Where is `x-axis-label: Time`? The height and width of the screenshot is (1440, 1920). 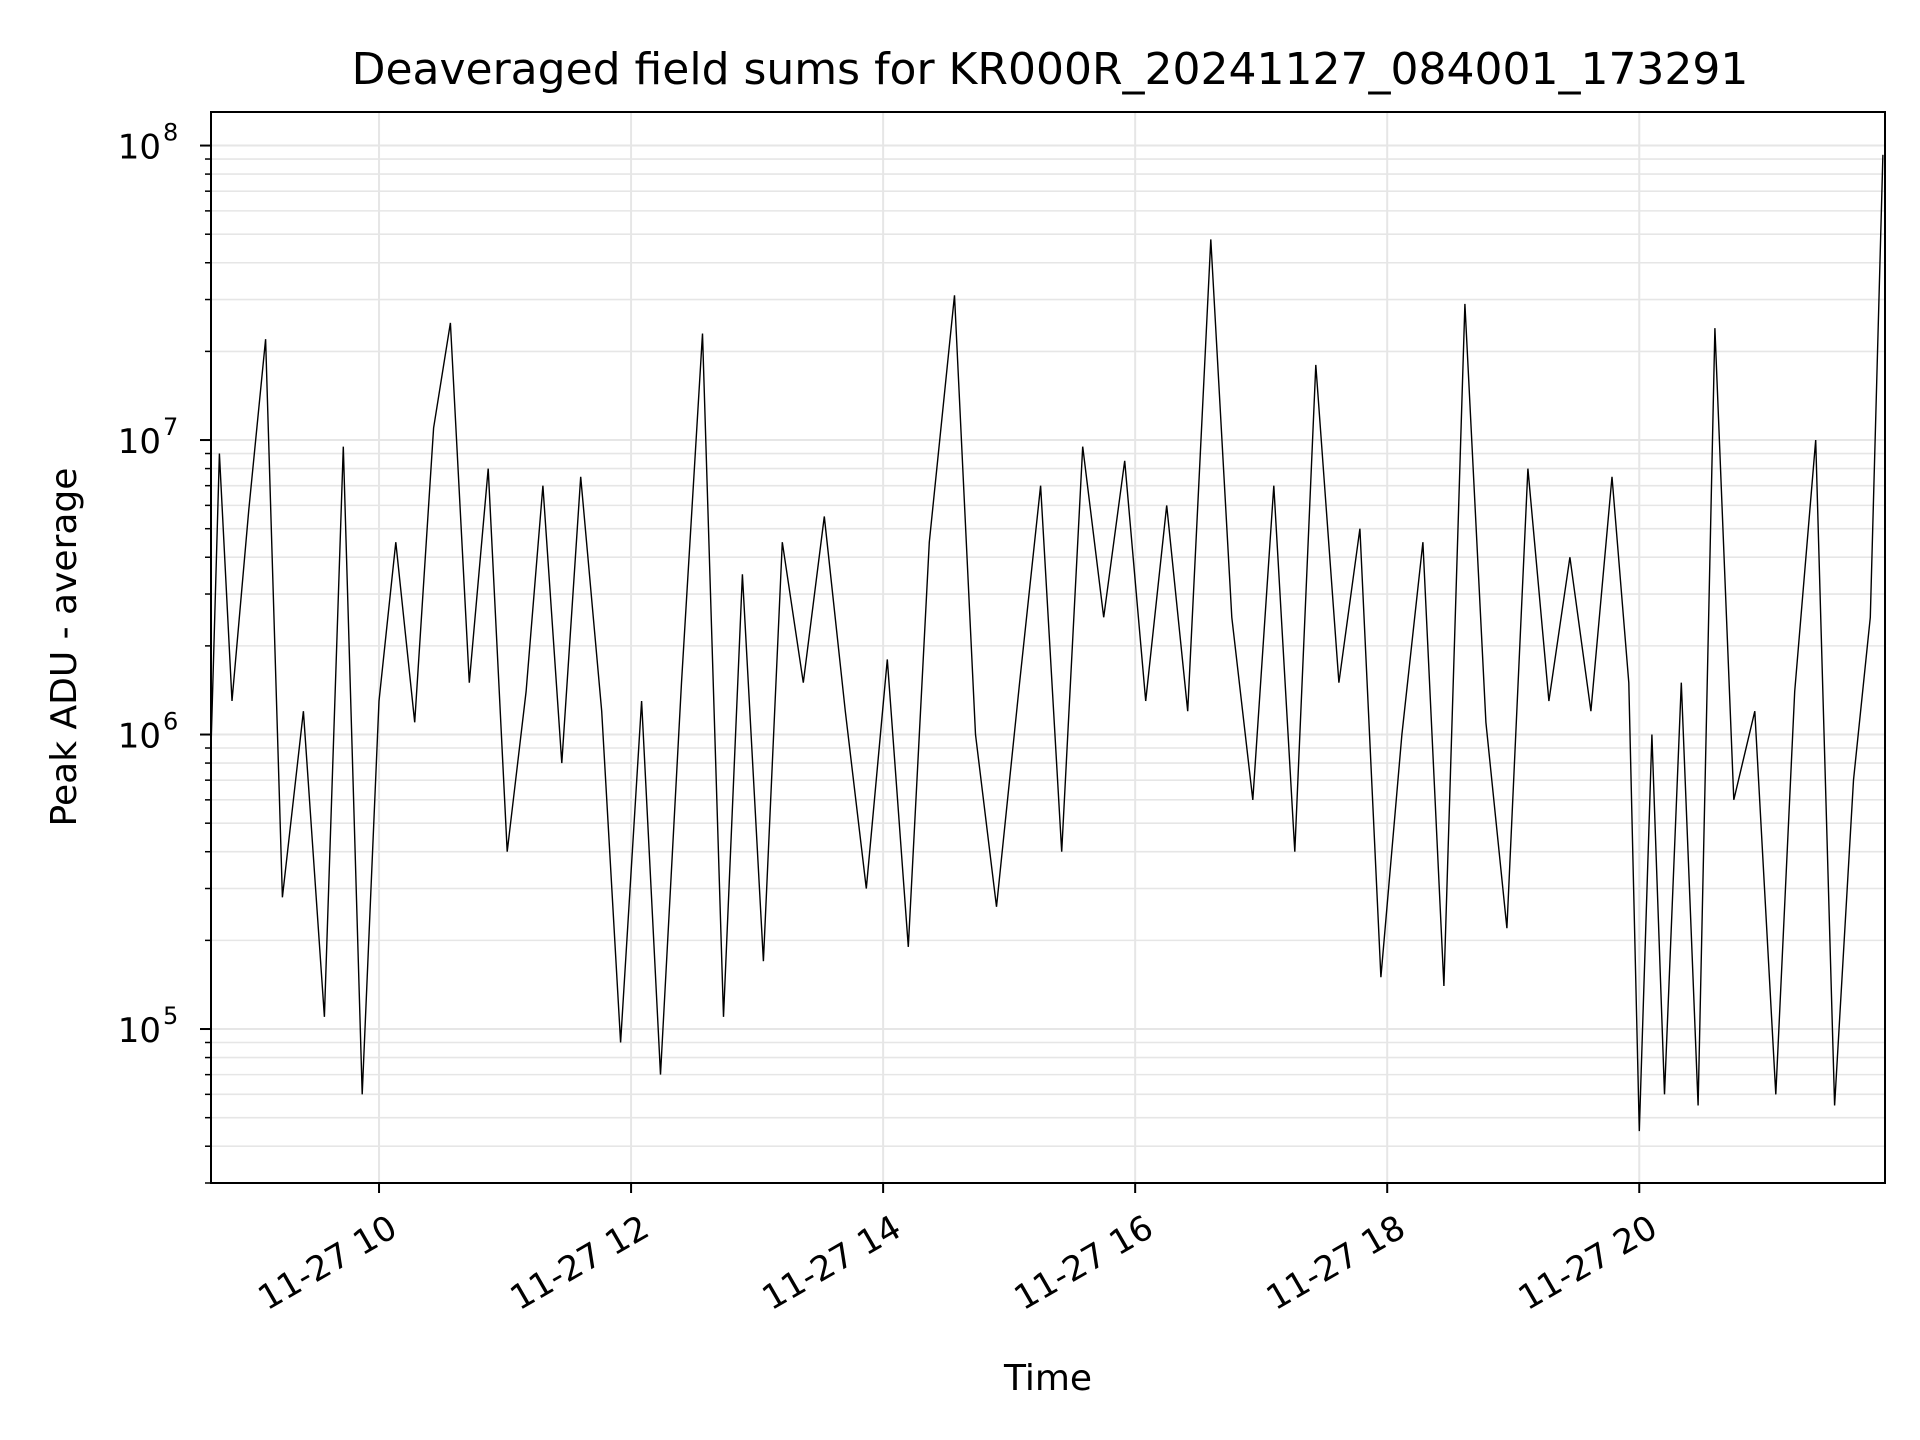
x-axis-label: Time is located at coordinates (1047, 1378).